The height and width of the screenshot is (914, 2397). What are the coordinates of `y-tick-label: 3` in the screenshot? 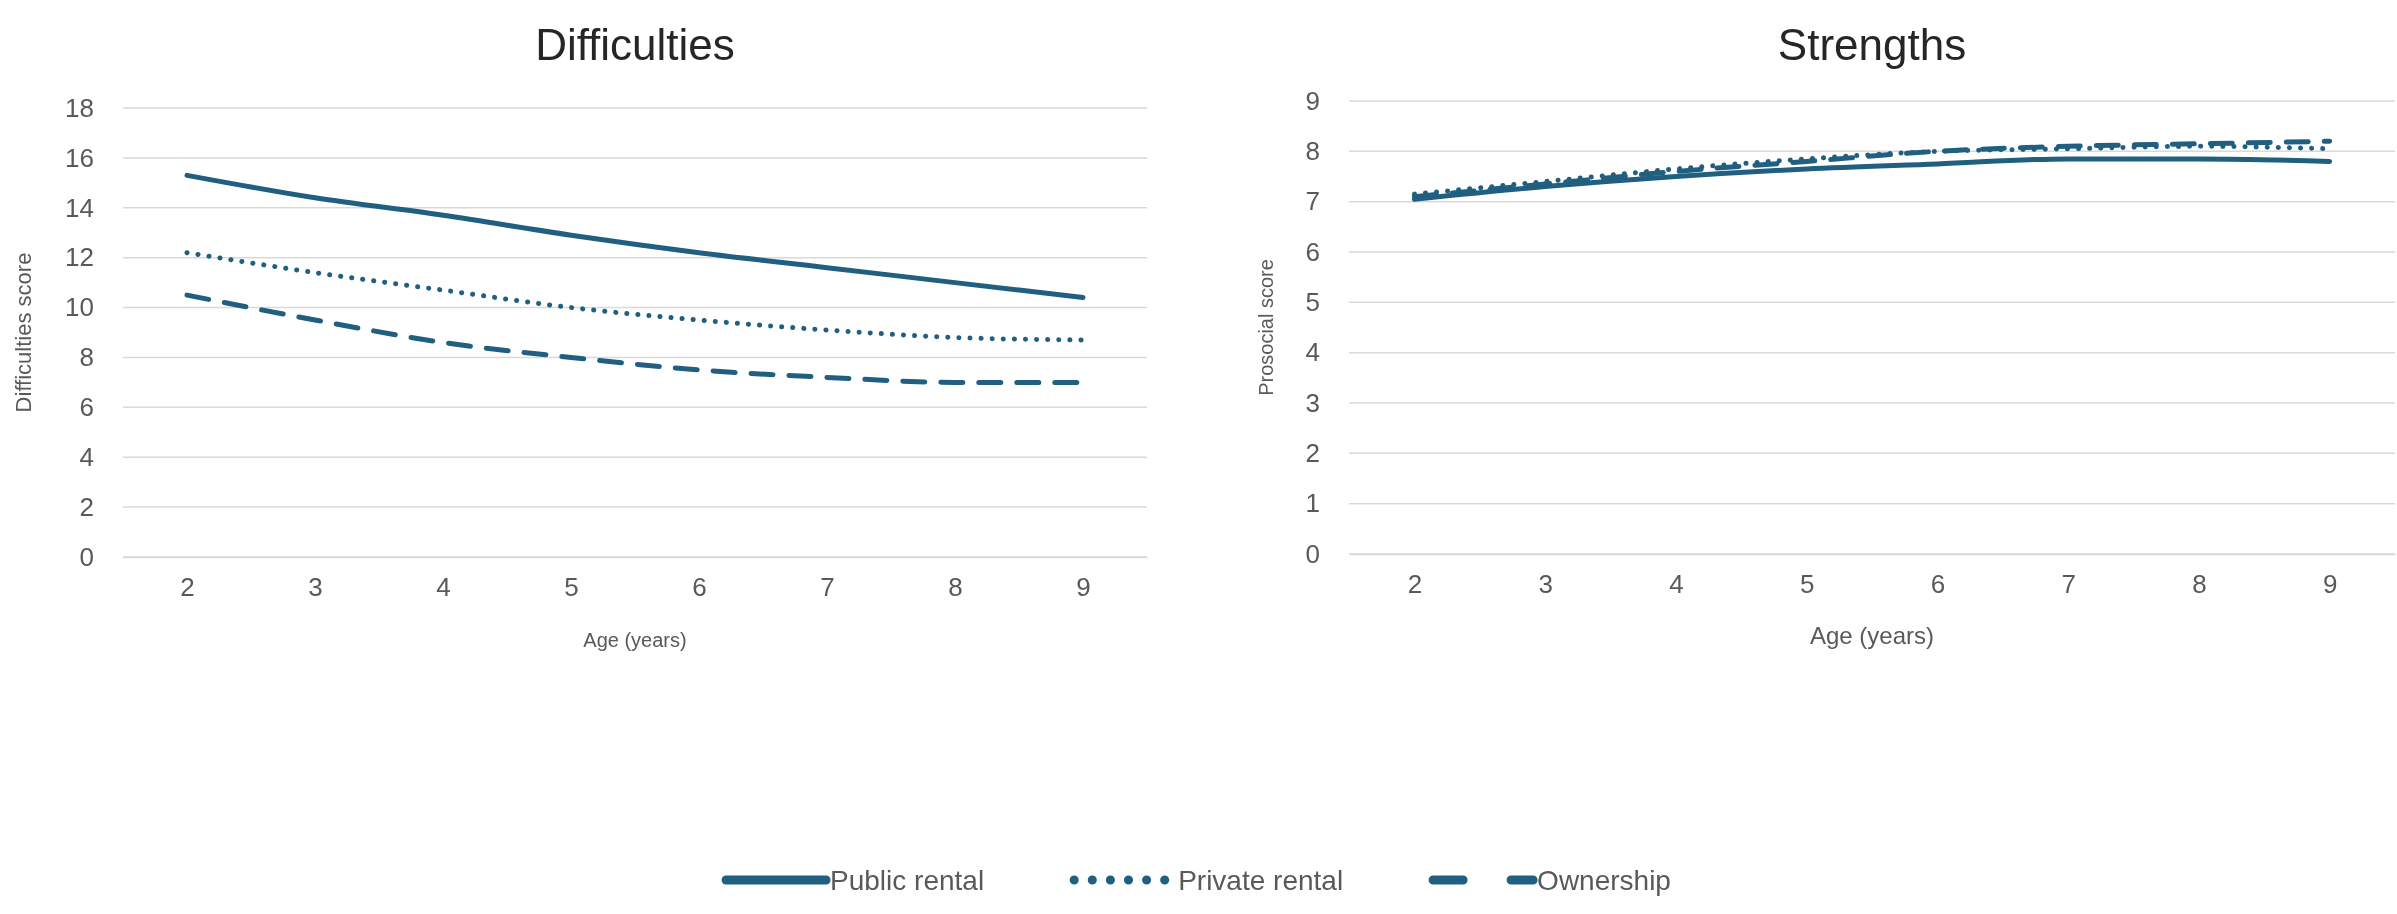 It's located at (1312, 402).